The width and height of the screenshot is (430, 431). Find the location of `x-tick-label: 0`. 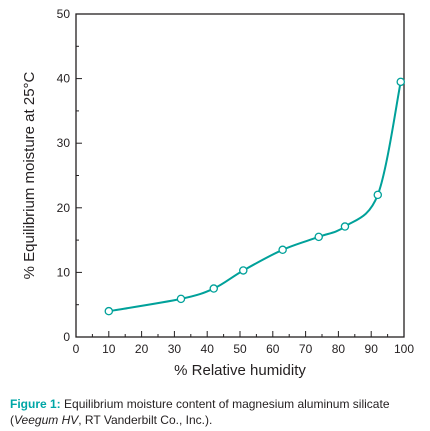

x-tick-label: 0 is located at coordinates (76, 349).